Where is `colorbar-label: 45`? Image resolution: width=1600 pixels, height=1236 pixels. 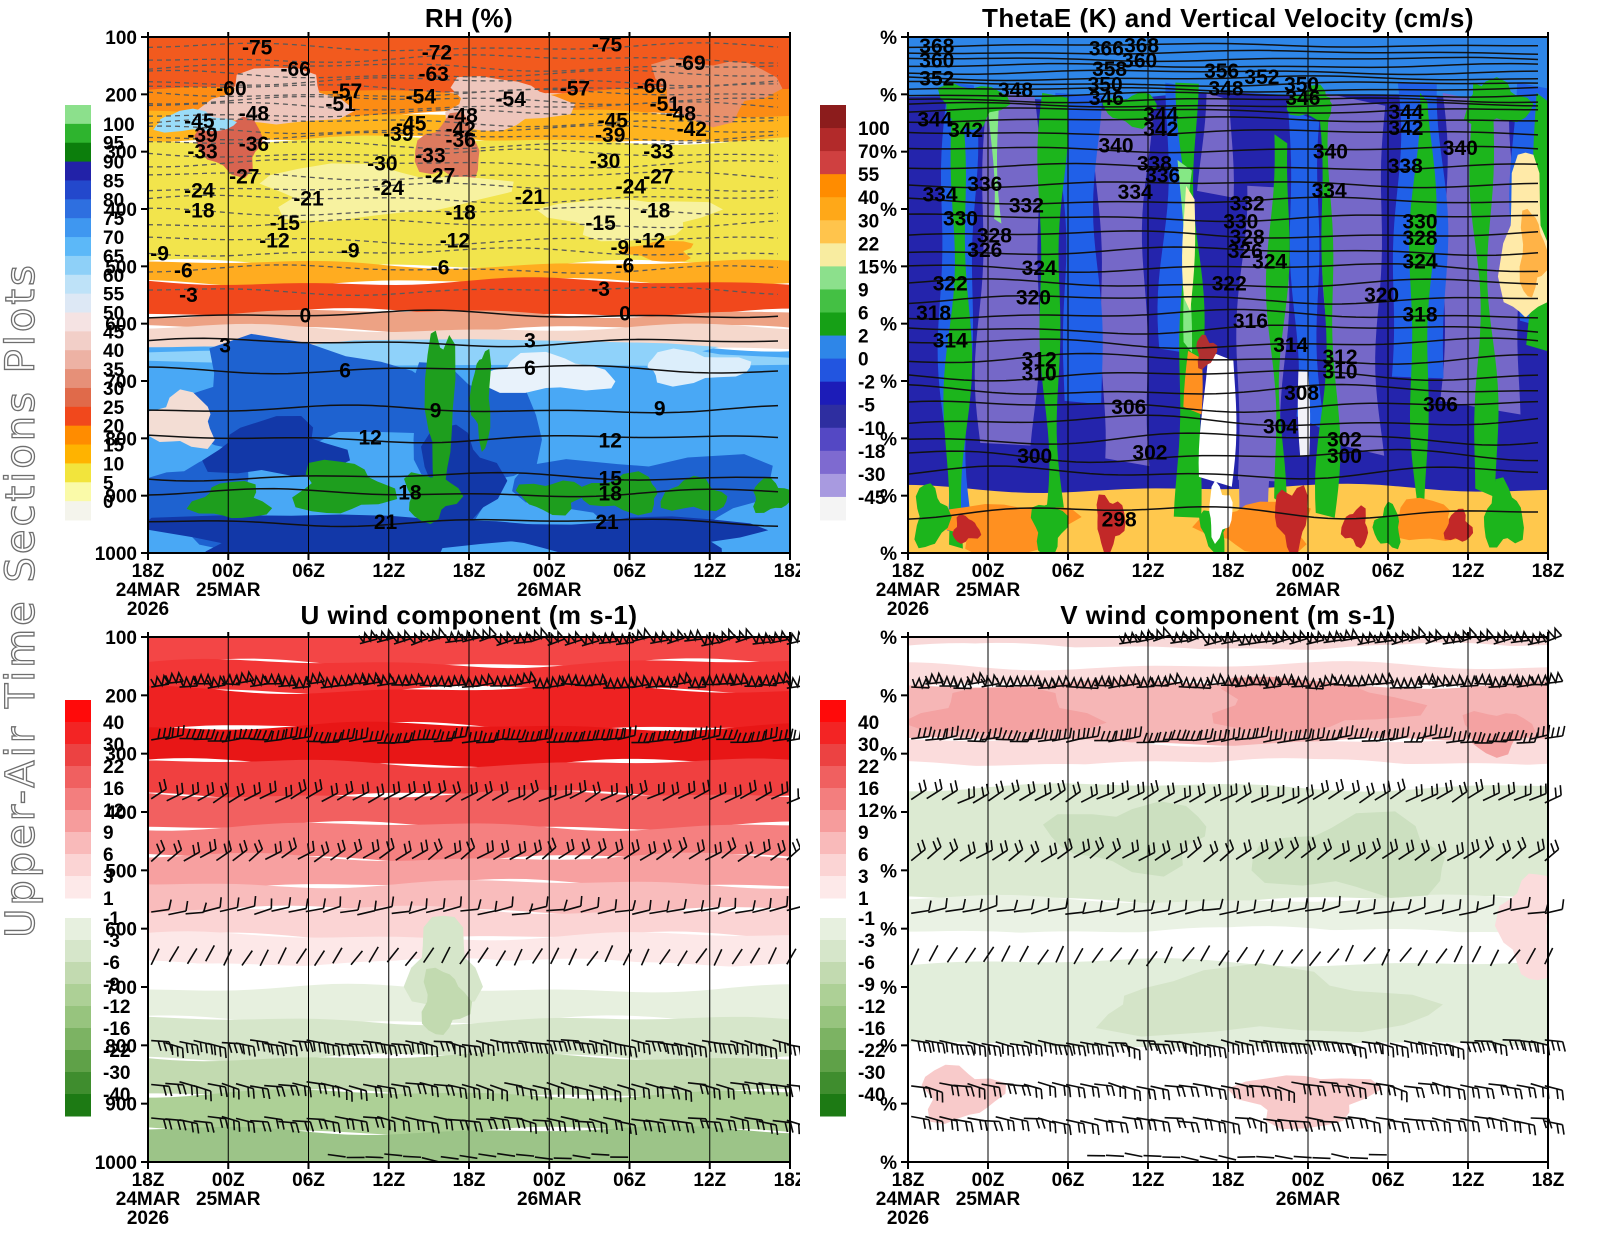
colorbar-label: 45 is located at coordinates (114, 332).